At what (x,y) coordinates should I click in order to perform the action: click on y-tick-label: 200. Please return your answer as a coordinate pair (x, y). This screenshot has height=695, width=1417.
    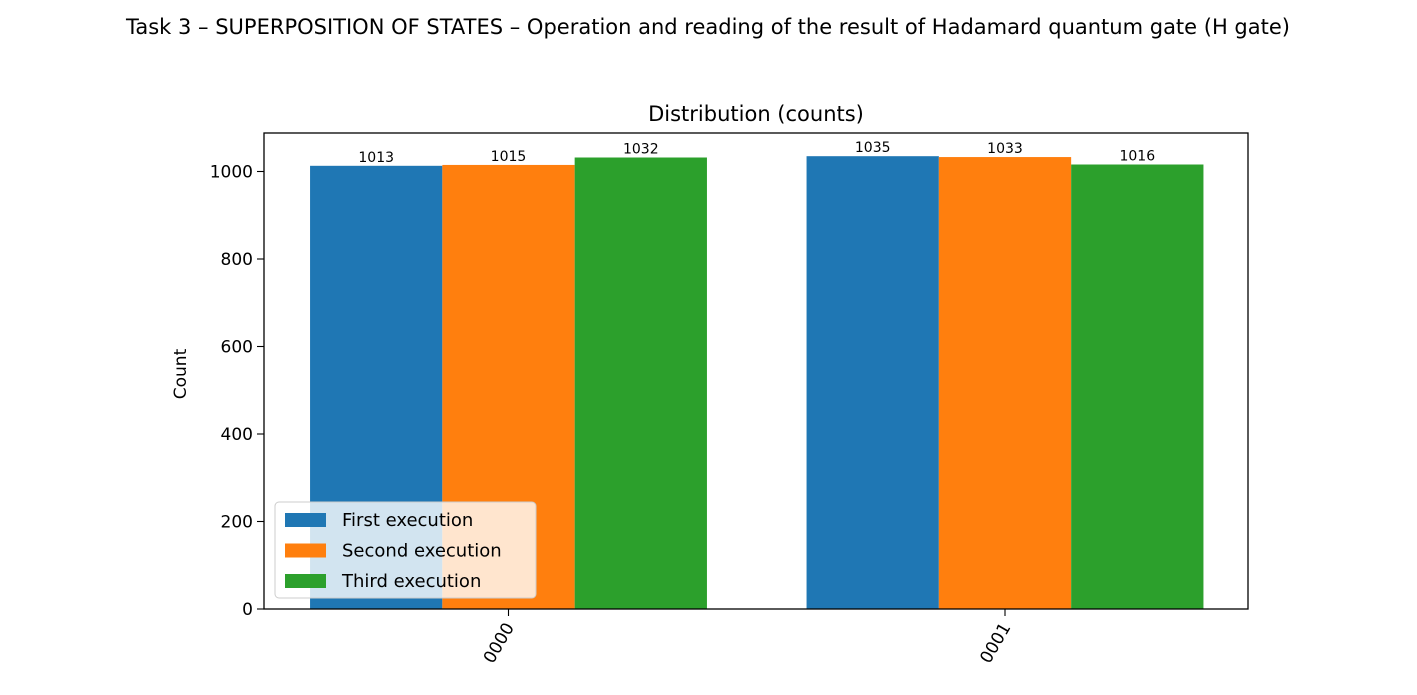
    Looking at the image, I should click on (237, 523).